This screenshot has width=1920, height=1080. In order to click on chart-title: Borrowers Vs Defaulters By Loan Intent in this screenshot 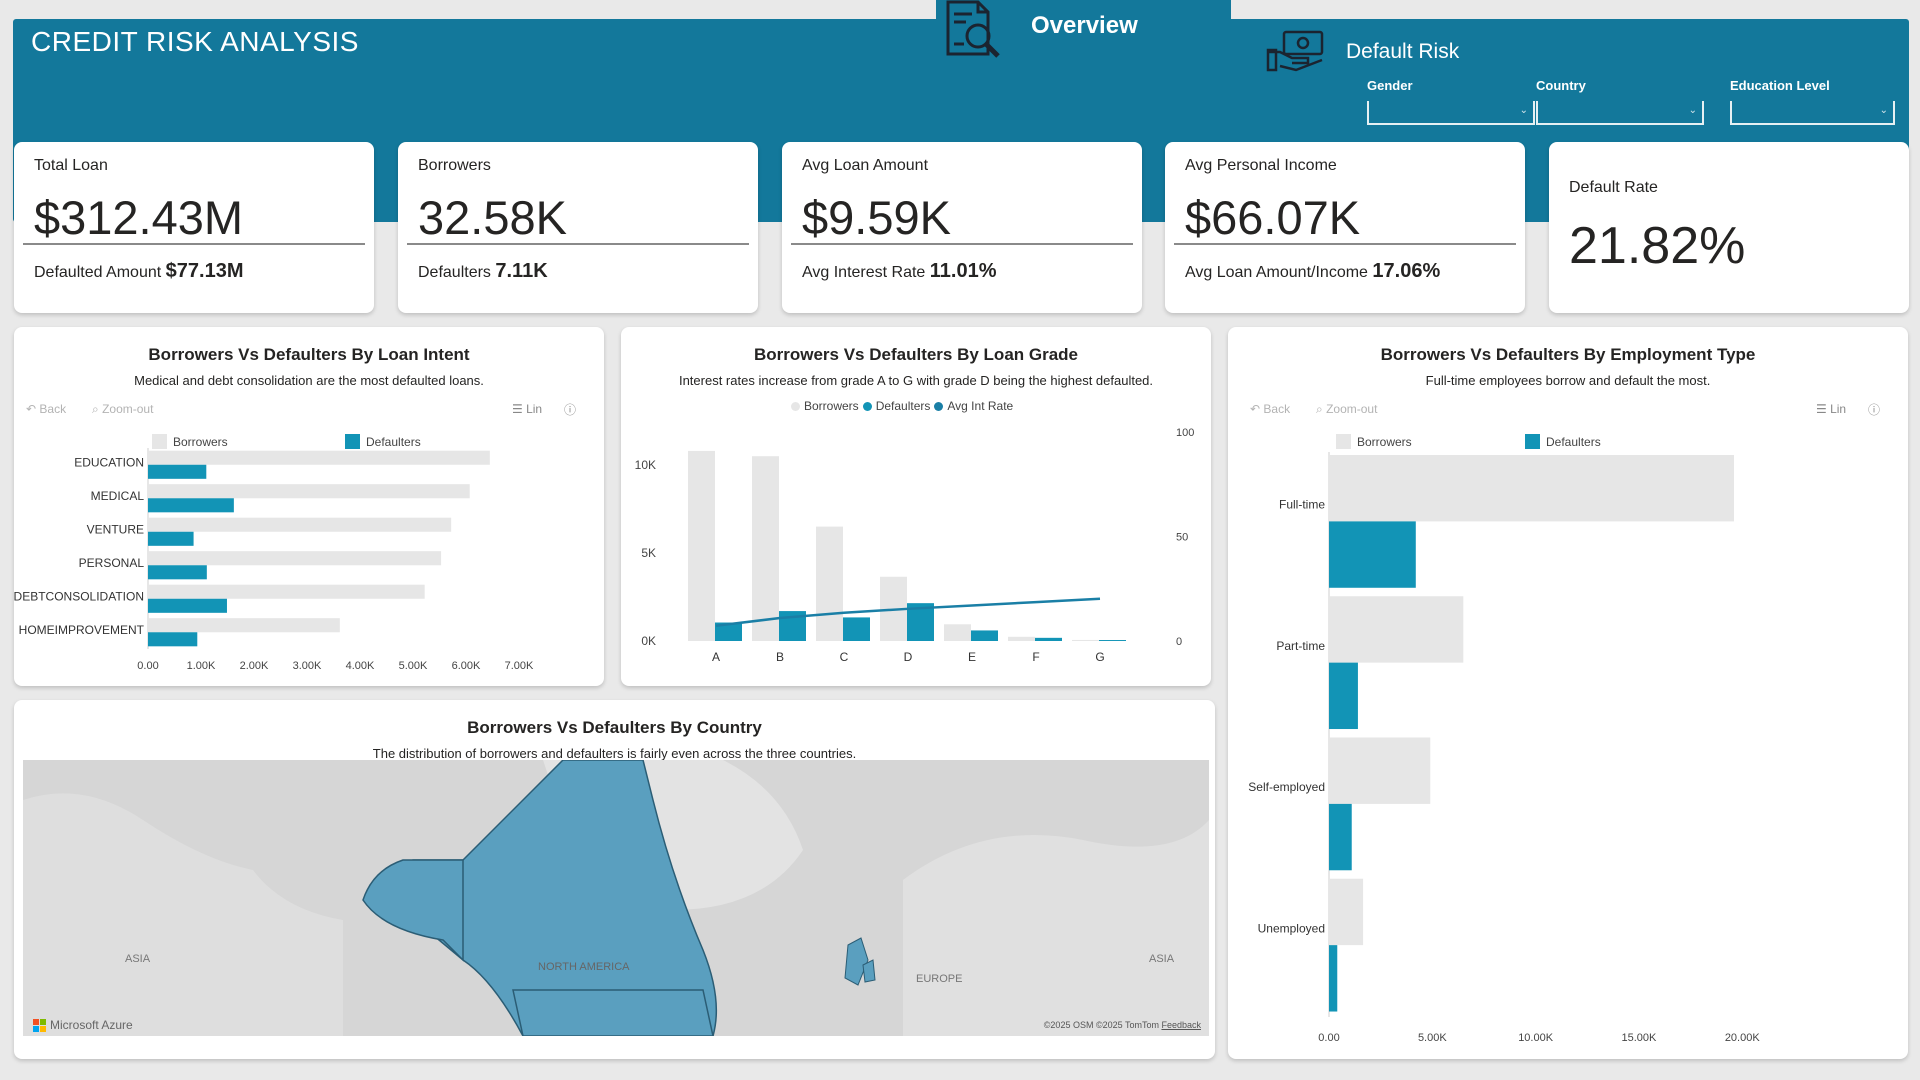, I will do `click(309, 354)`.